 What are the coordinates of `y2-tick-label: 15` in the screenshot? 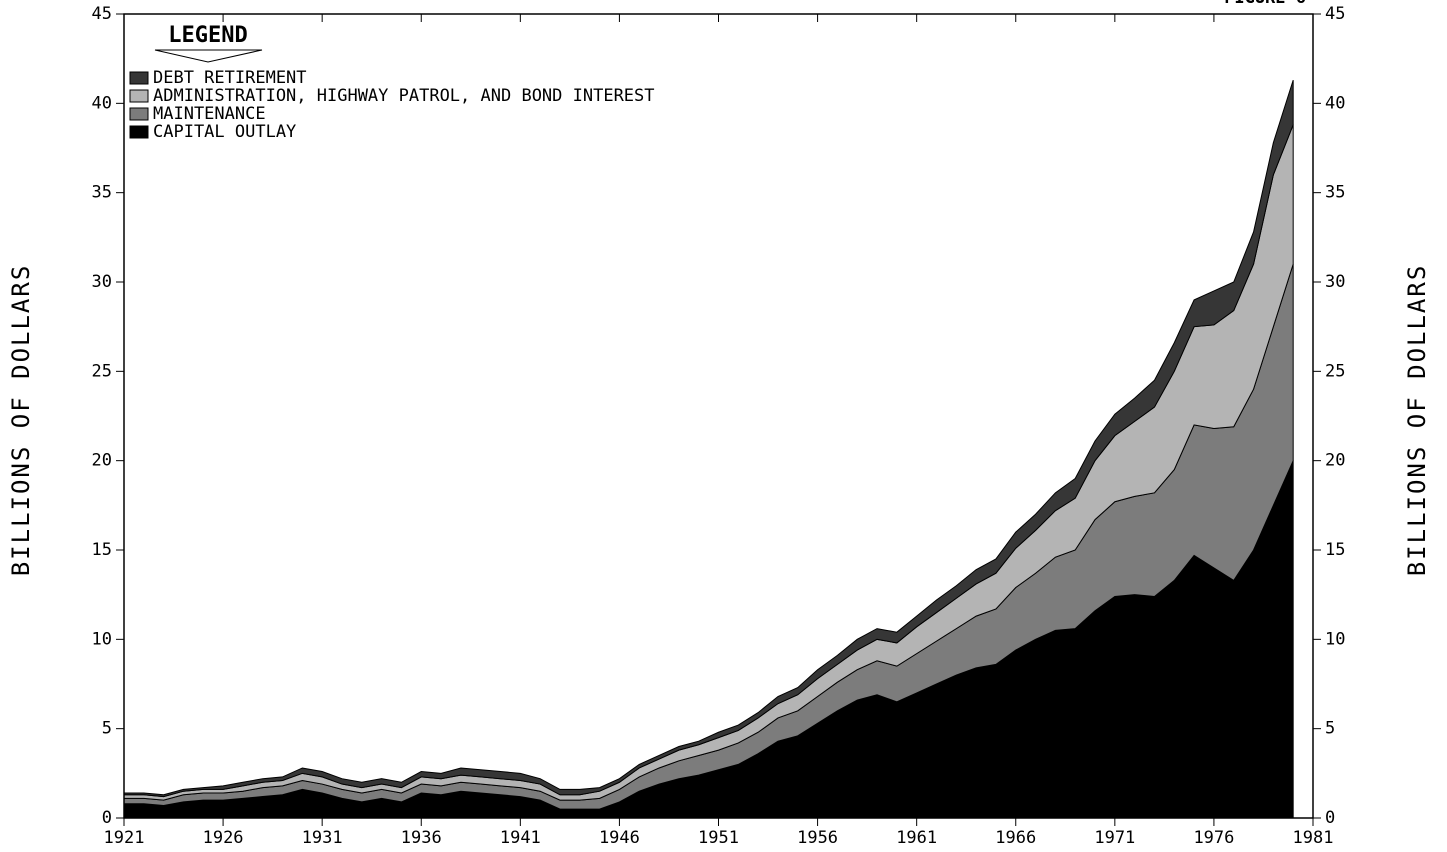 It's located at (1335, 550).